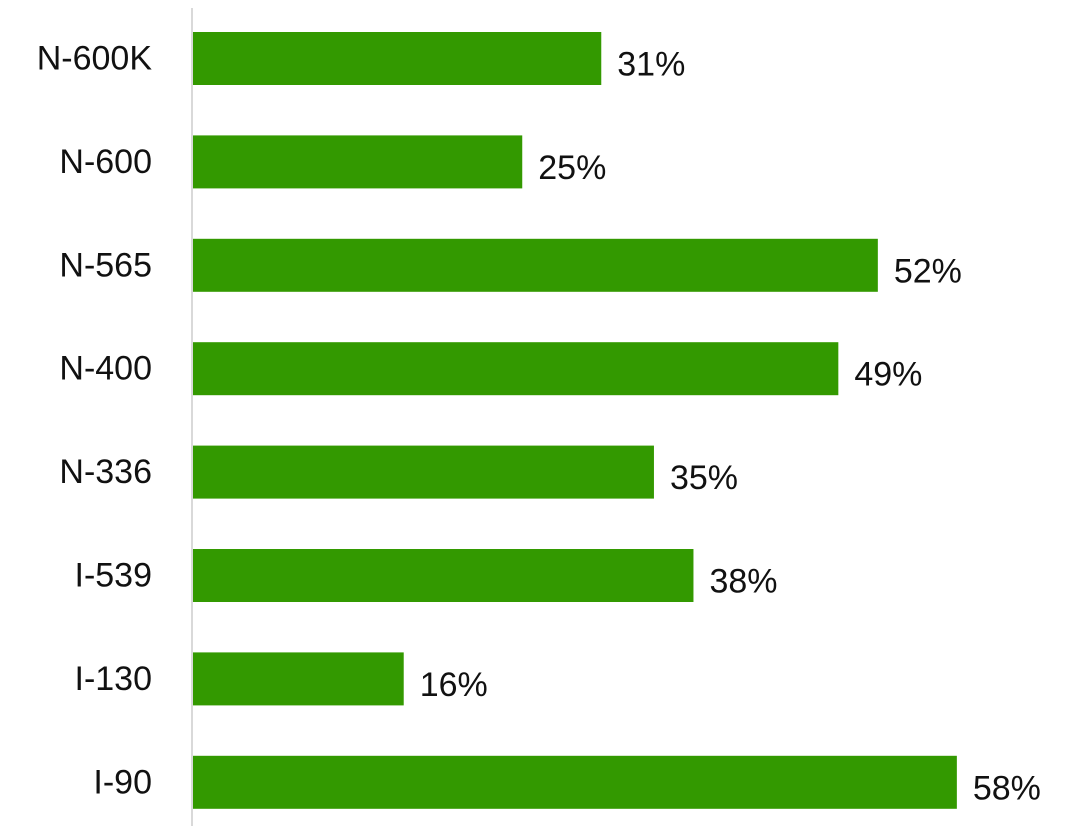  Describe the element at coordinates (105, 369) in the screenshot. I see `category-label: N-400` at that location.